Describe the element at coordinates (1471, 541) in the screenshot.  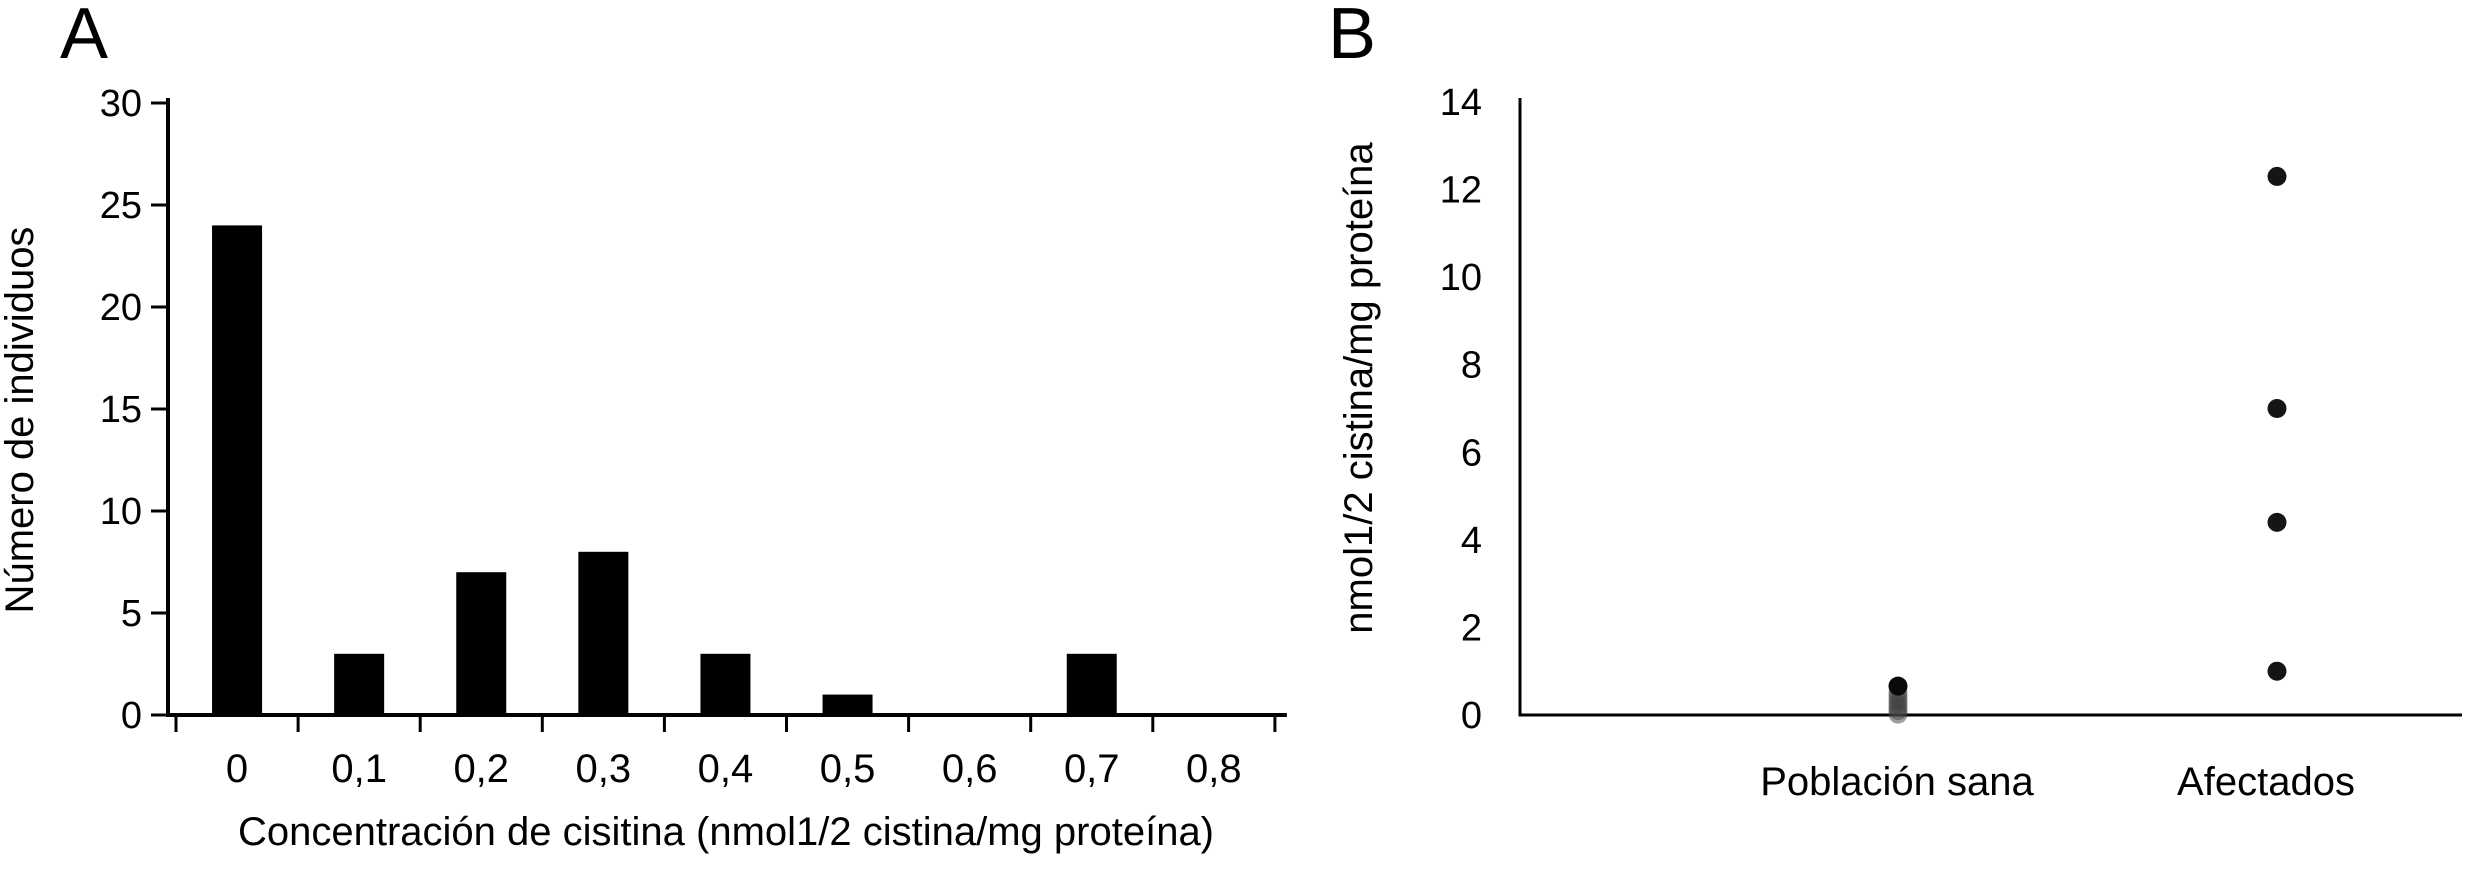
I see `y-tick-label: 4` at that location.